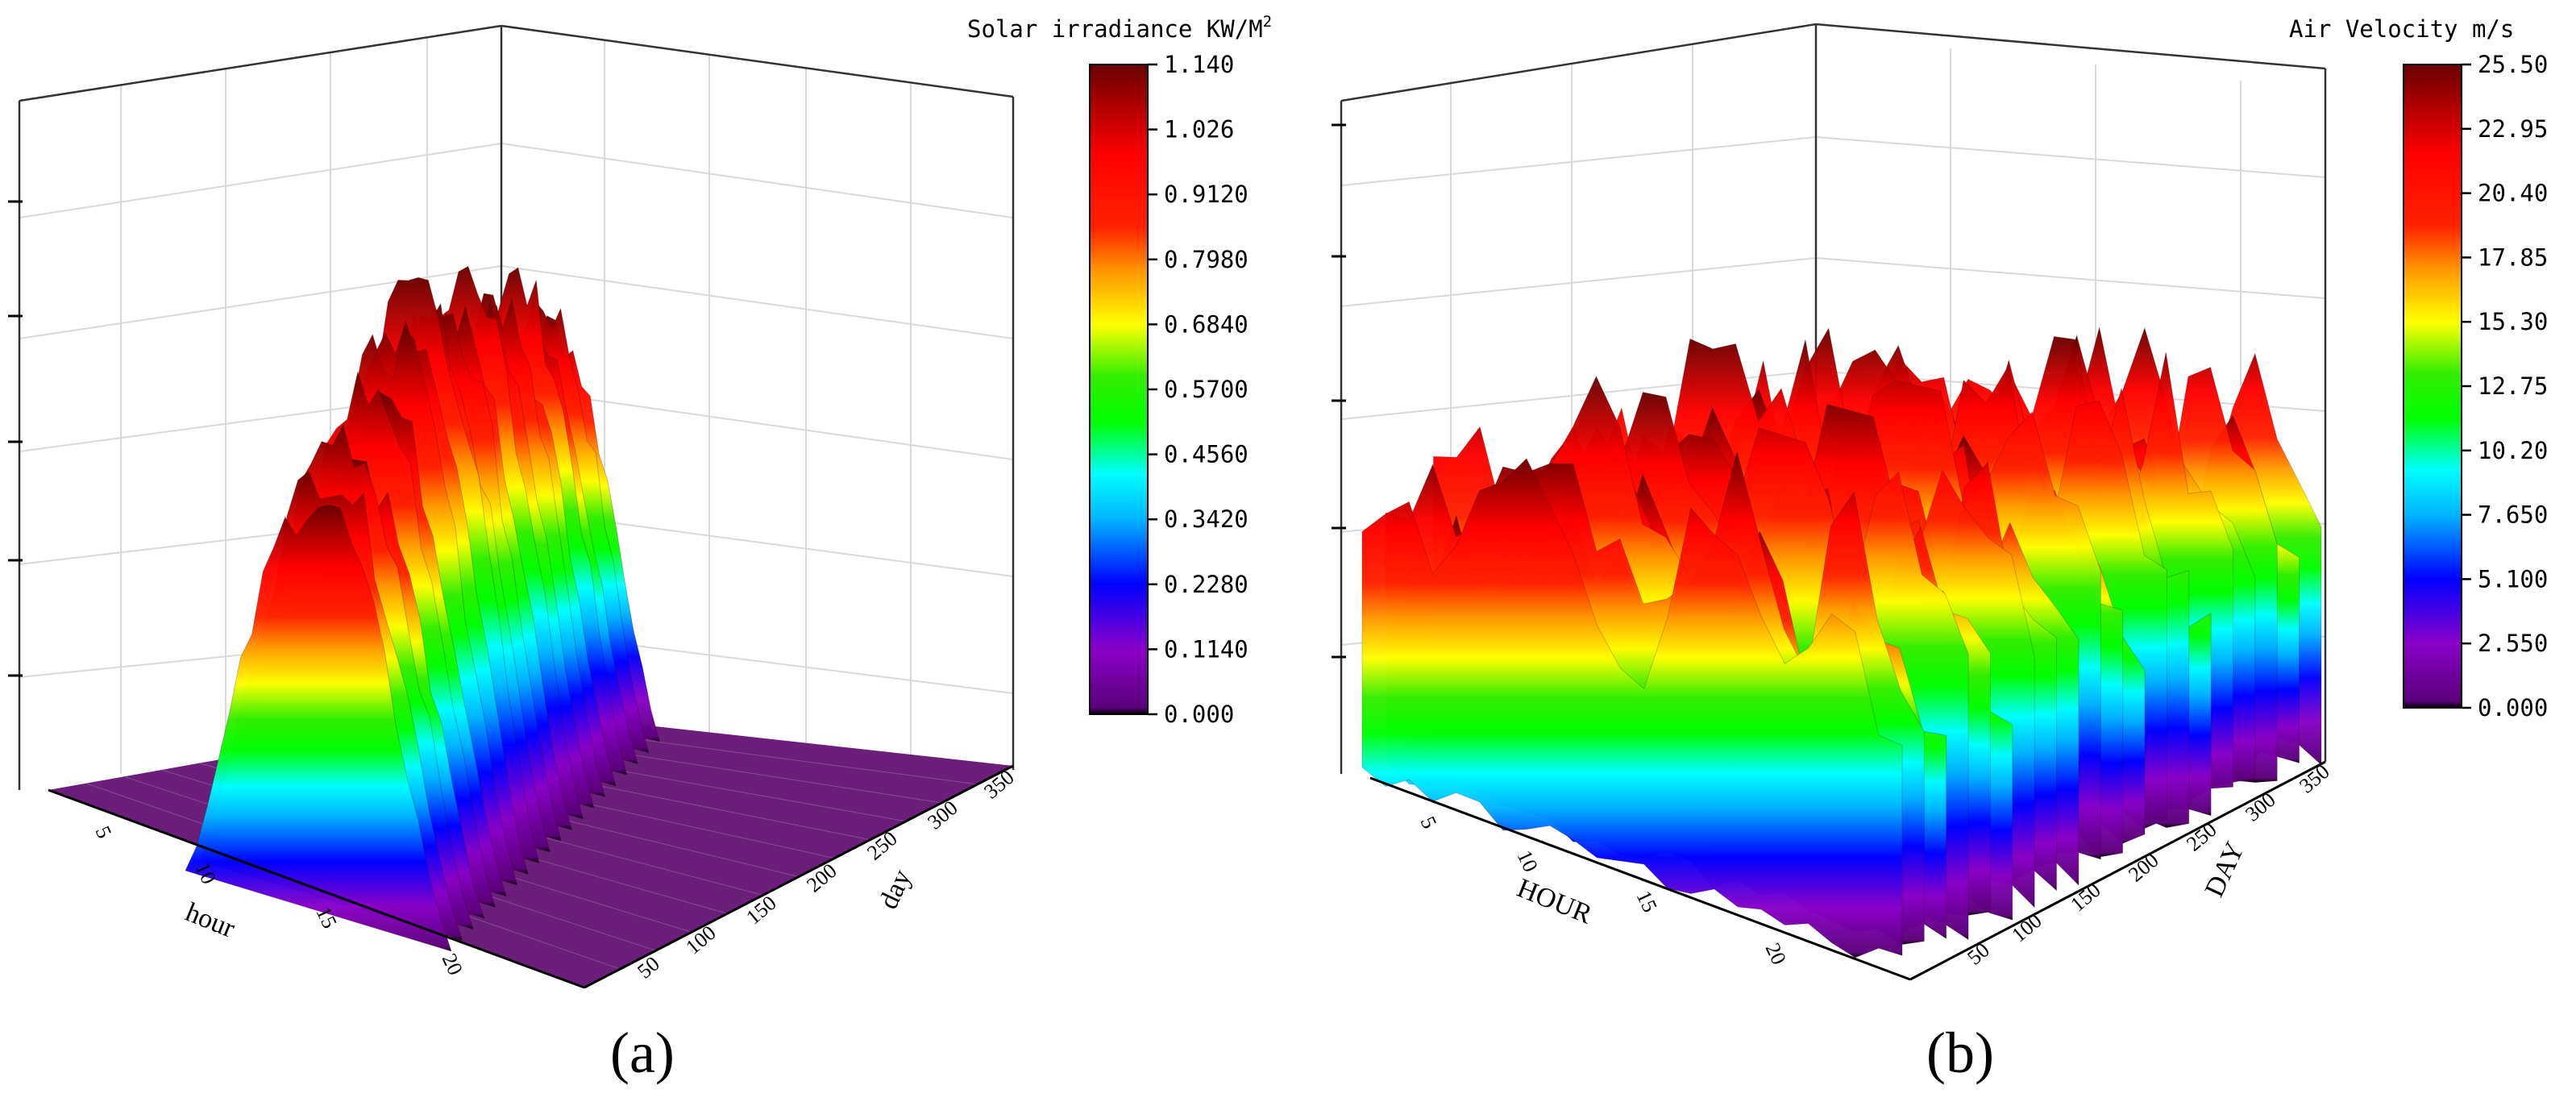  I want to click on x-axis-label-a: hour, so click(210, 920).